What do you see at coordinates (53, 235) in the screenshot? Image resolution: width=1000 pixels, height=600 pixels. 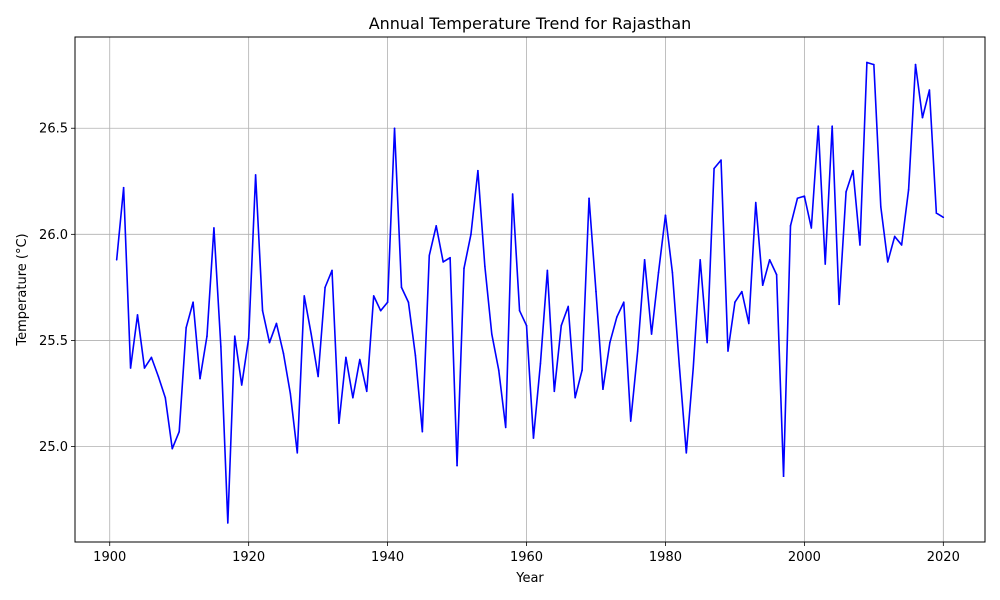 I see `y-tick-label: 26.0` at bounding box center [53, 235].